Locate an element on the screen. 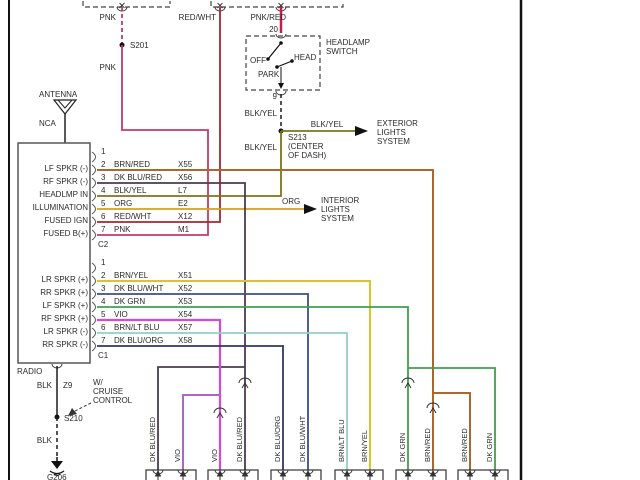 The image size is (640, 480). c1-pin2-code: X51 is located at coordinates (185, 275).